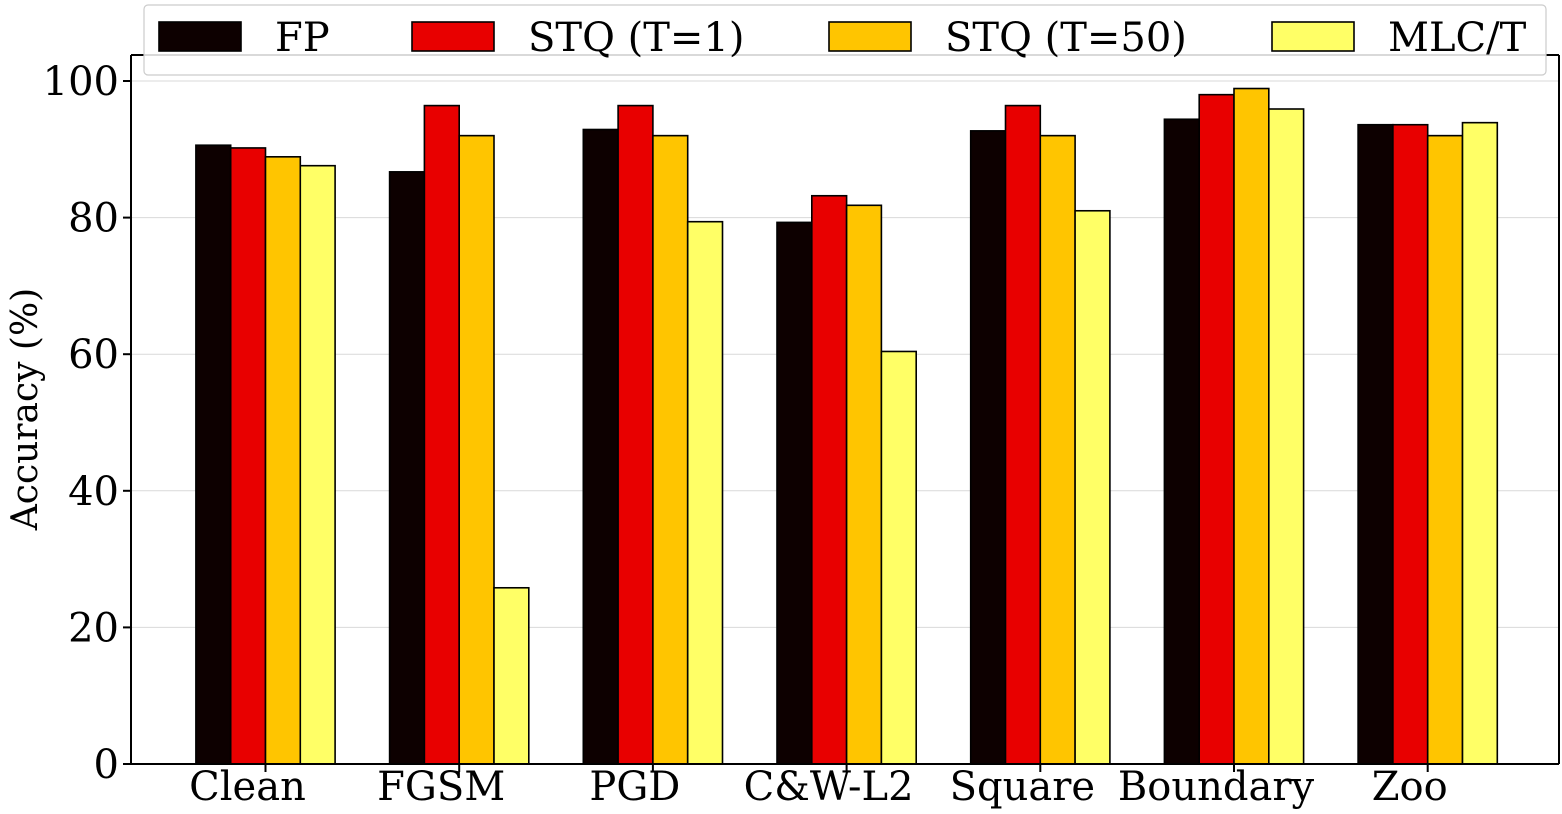  I want to click on x-tick-label: C&W-L2, so click(829, 787).